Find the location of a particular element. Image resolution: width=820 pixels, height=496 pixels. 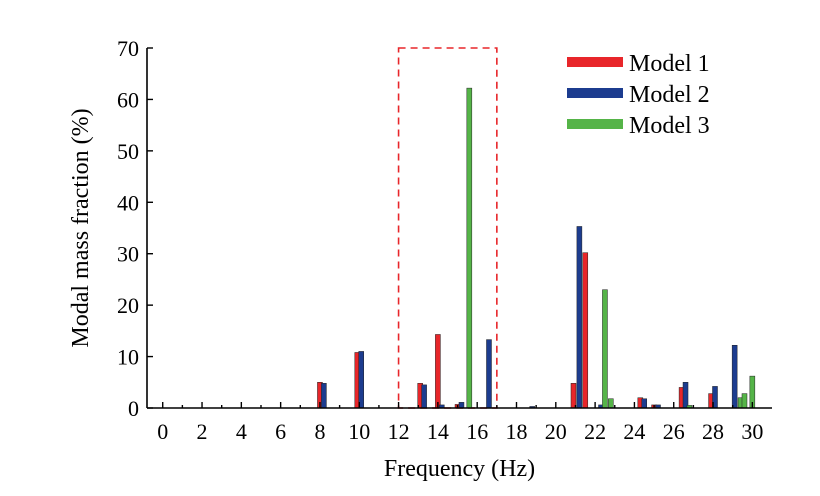

x-tick-label-26: 26 is located at coordinates (674, 431).